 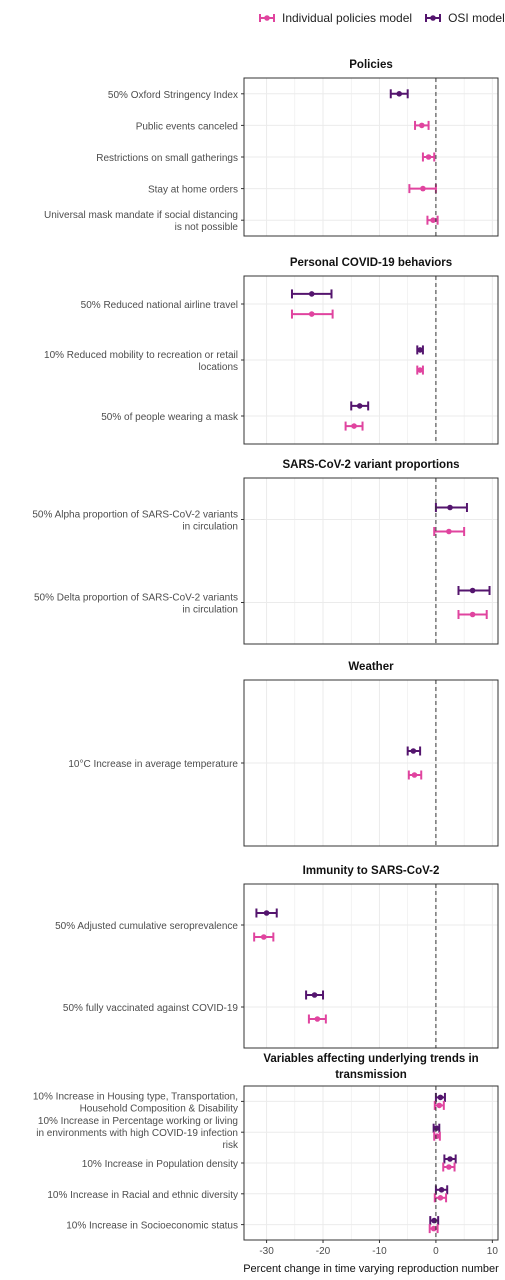 What do you see at coordinates (379, 1251) in the screenshot?
I see `x-tick-label: -10` at bounding box center [379, 1251].